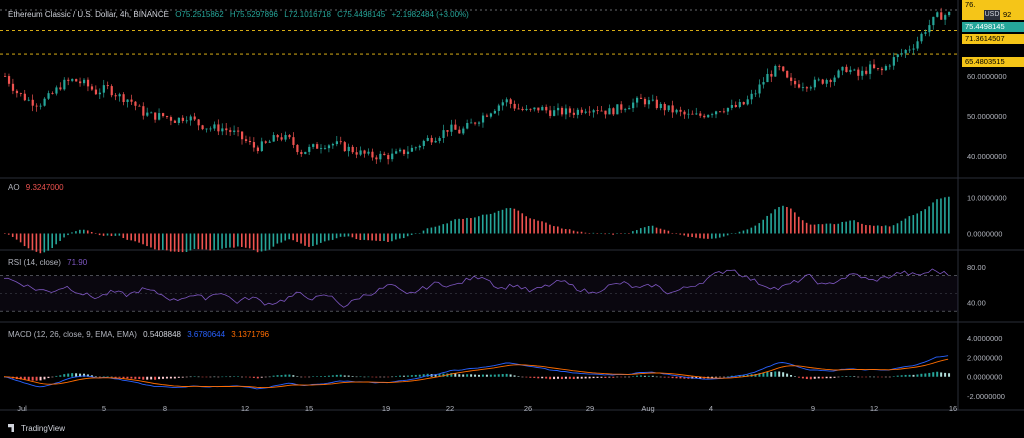  Describe the element at coordinates (993, 5) in the screenshot. I see `top-price-tag: 76.` at that location.